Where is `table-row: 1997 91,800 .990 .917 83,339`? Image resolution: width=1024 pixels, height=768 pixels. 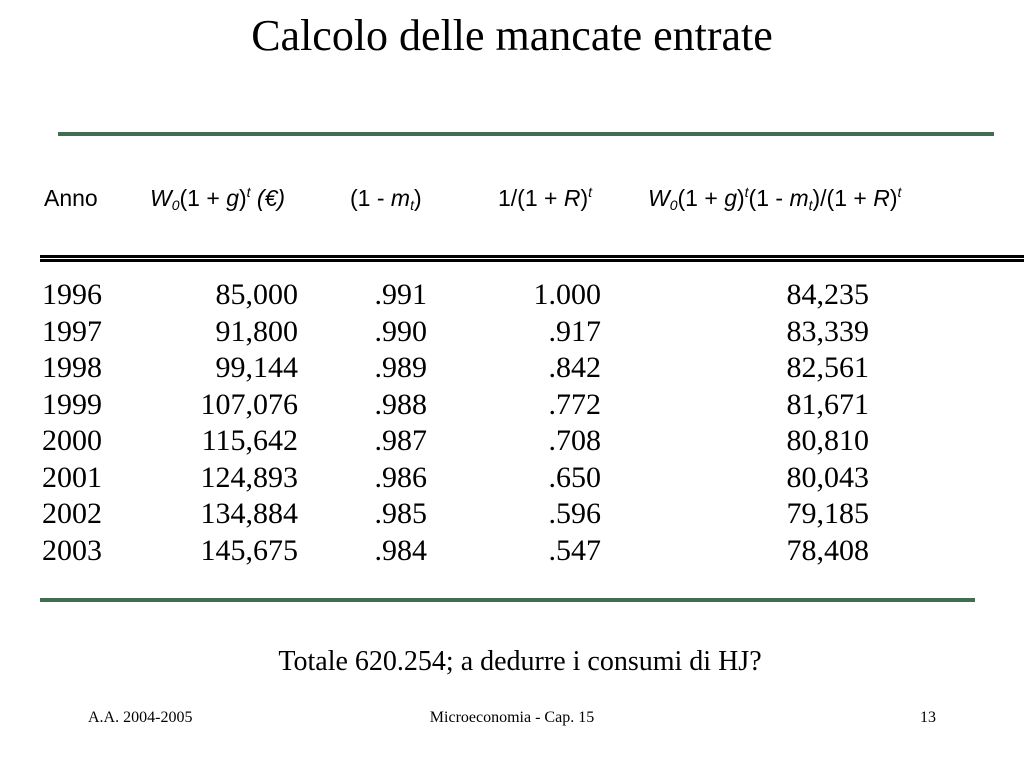
table-row: 1997 91,800 .990 .917 83,339 is located at coordinates (512, 332).